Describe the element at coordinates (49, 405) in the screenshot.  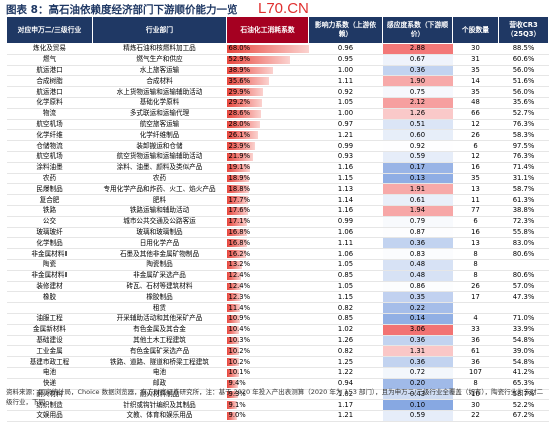
I see `table-cell: 纺织制造` at that location.